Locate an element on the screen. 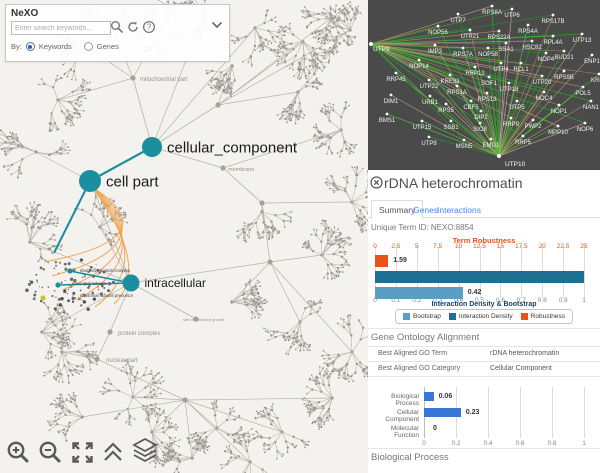 This screenshot has height=473, width=600. help-icon: ? is located at coordinates (149, 27).